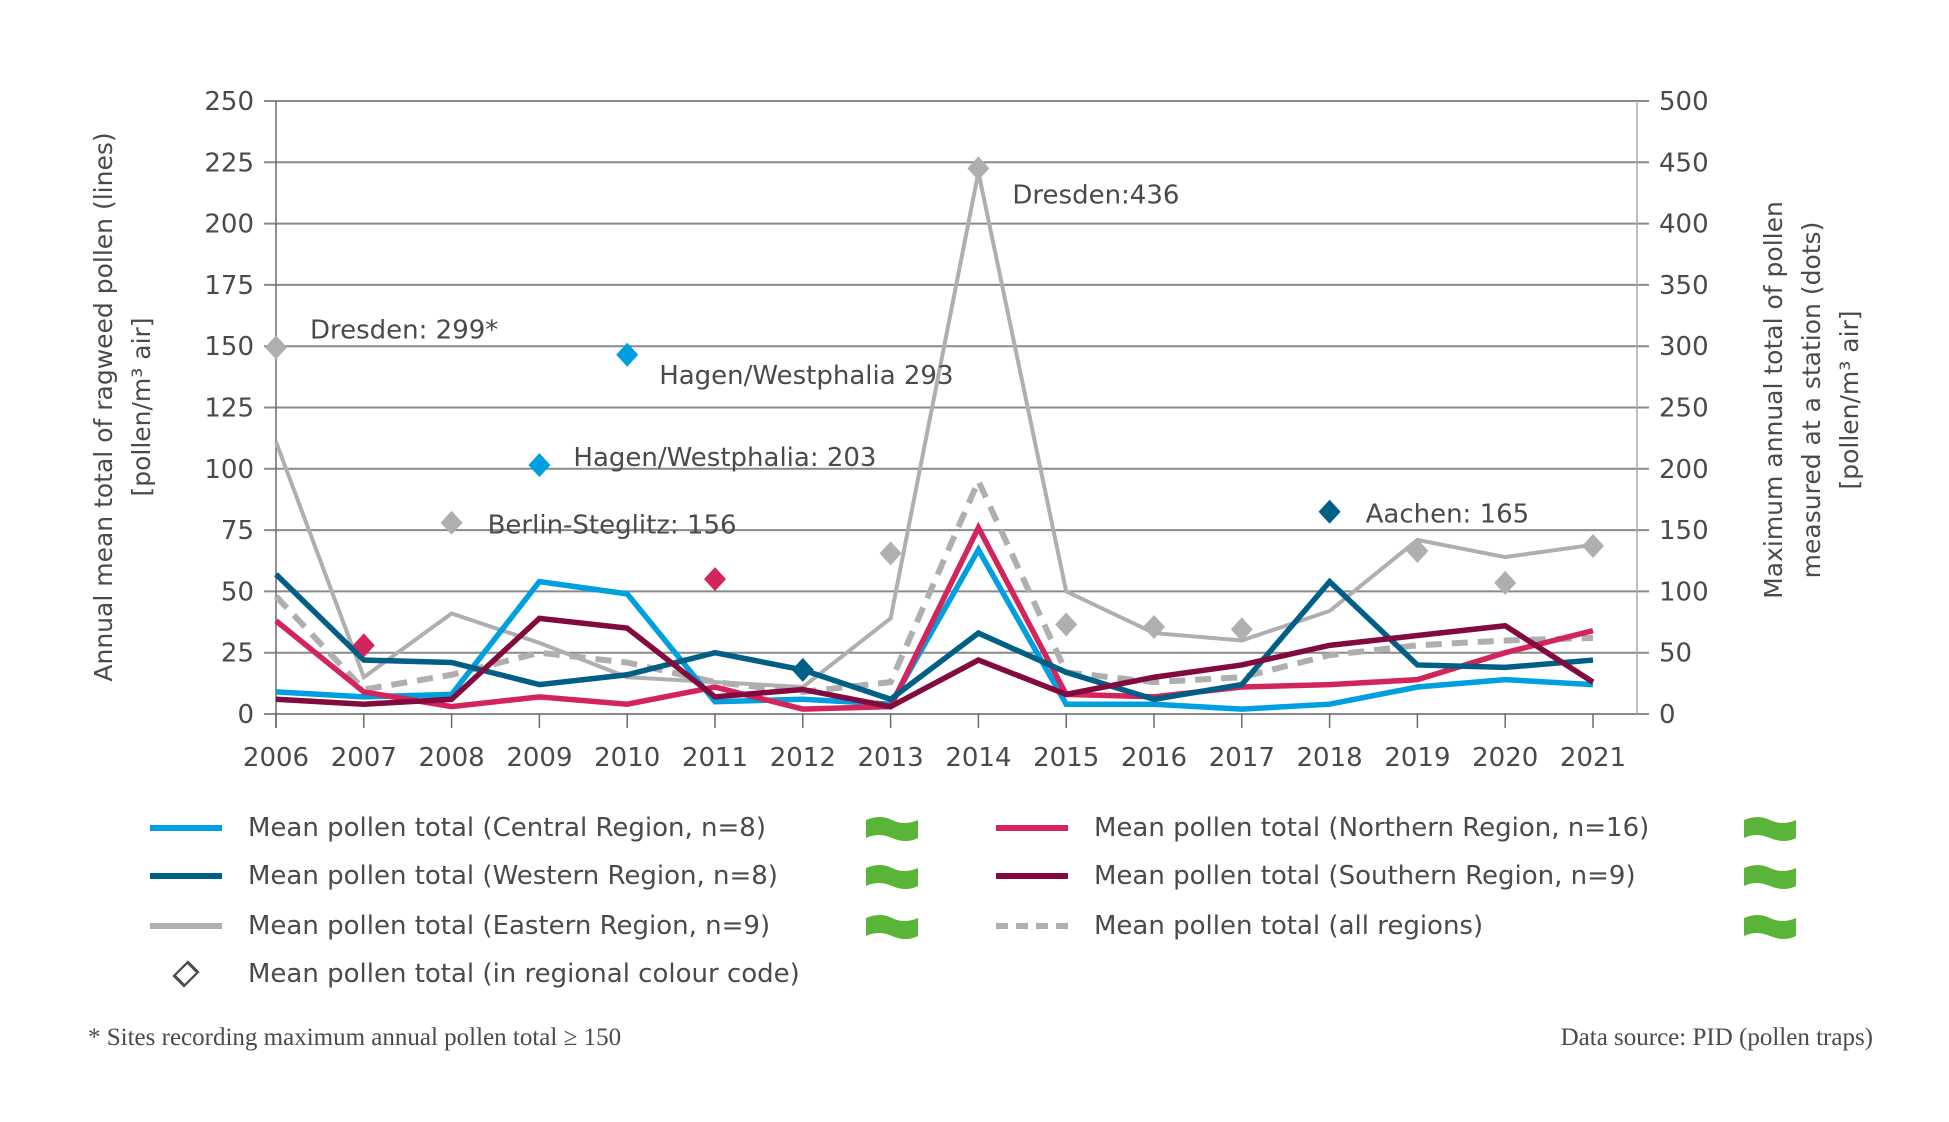 This screenshot has width=1949, height=1122. Describe the element at coordinates (363, 645) in the screenshot. I see `marker-diamond-2007` at that location.